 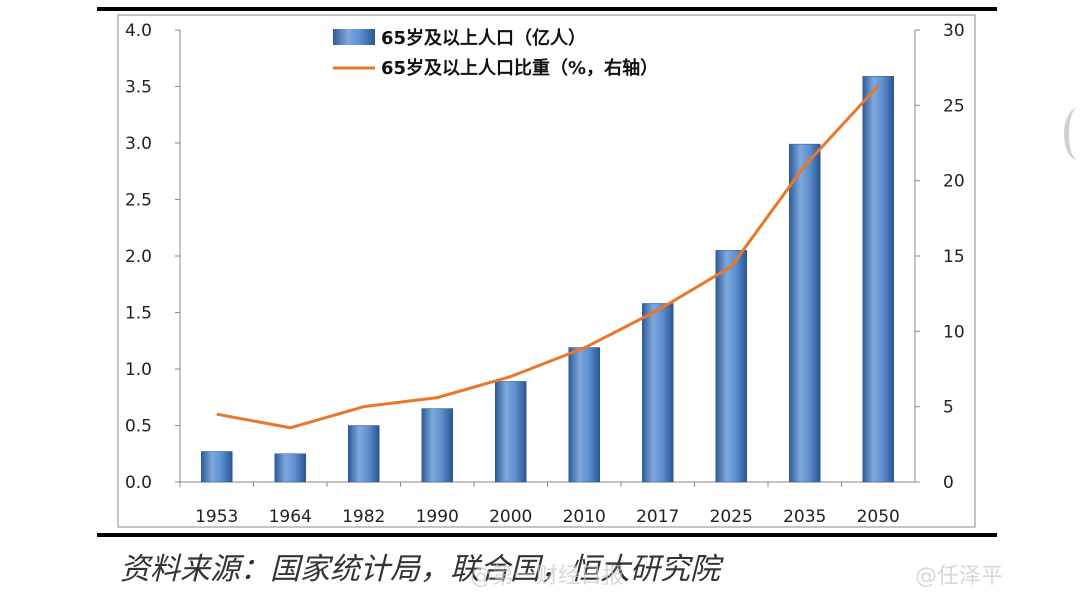 What do you see at coordinates (959, 574) in the screenshot?
I see `watermark-text: @任泽平` at bounding box center [959, 574].